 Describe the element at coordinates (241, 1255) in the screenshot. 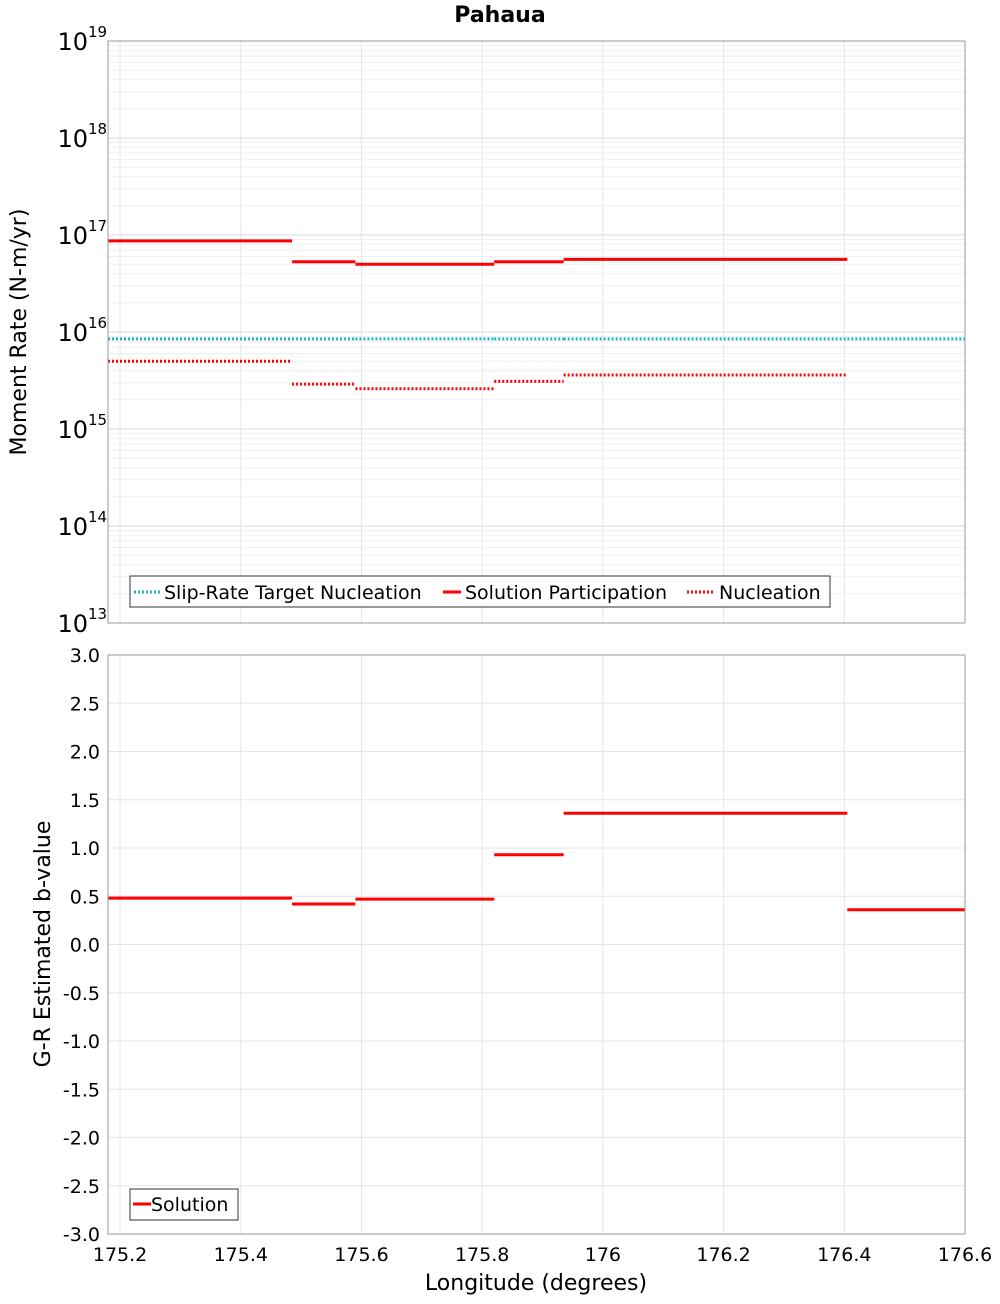

I see `x-tick-label: 175.4` at that location.